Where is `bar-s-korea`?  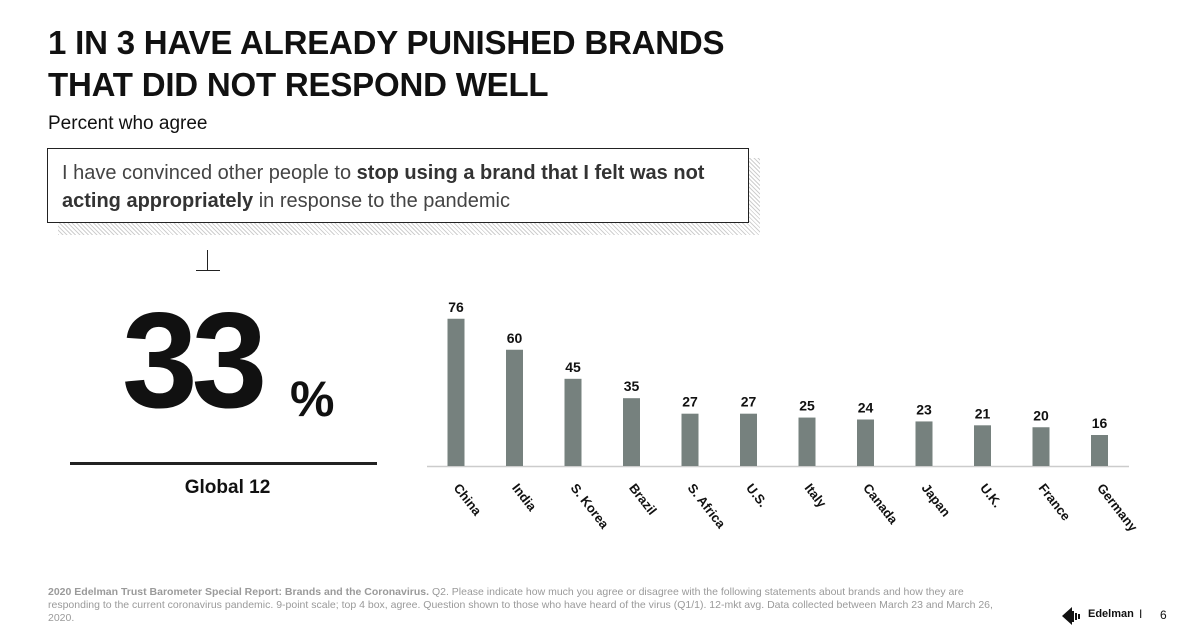
bar-s-korea is located at coordinates (573, 422).